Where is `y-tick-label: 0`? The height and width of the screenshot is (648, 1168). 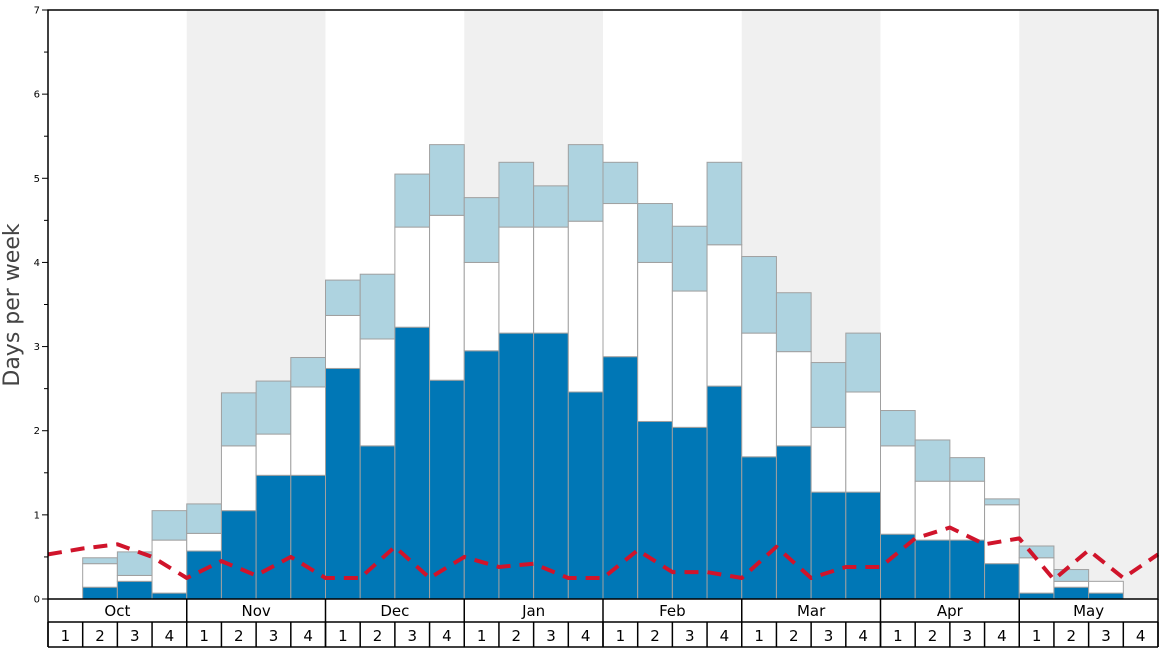
y-tick-label: 0 is located at coordinates (37, 600).